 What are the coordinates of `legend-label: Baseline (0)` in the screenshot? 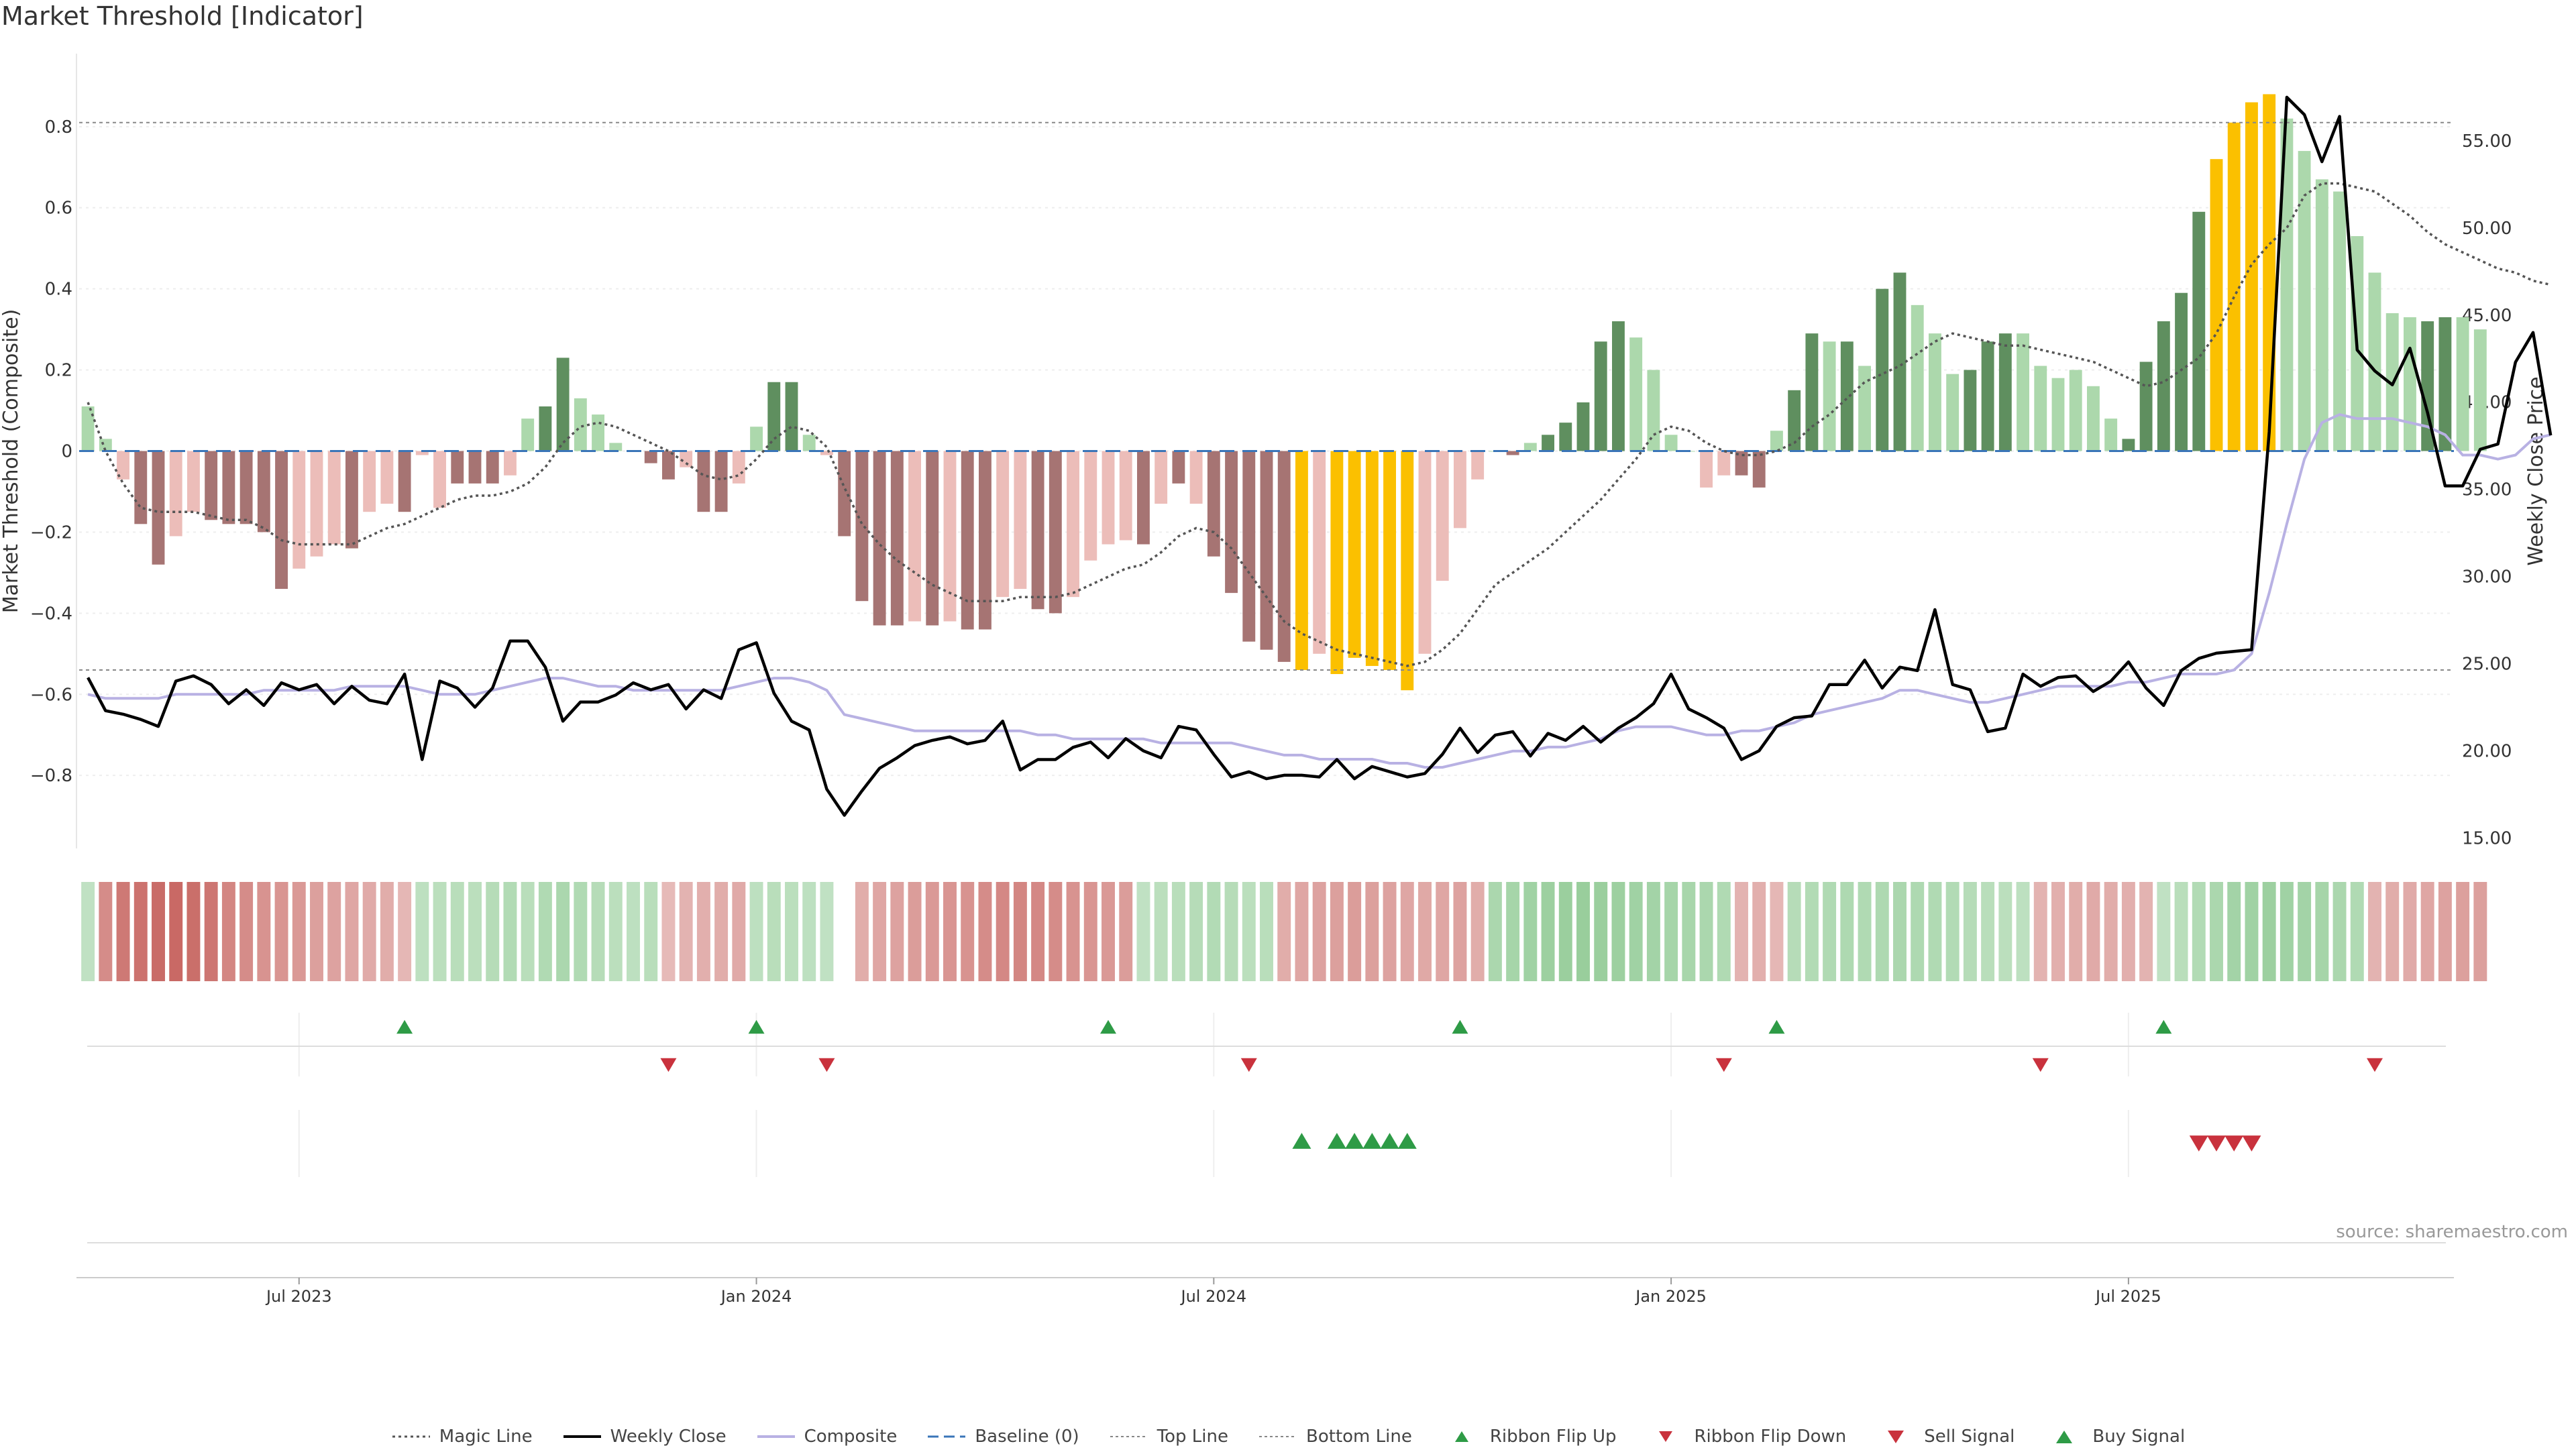 It's located at (1027, 1437).